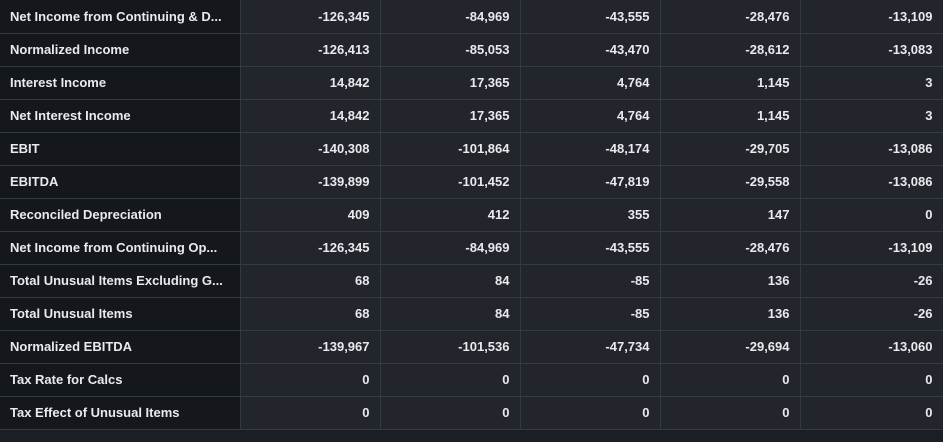 The width and height of the screenshot is (943, 442). Describe the element at coordinates (590, 148) in the screenshot. I see `value-cell: -48,174` at that location.